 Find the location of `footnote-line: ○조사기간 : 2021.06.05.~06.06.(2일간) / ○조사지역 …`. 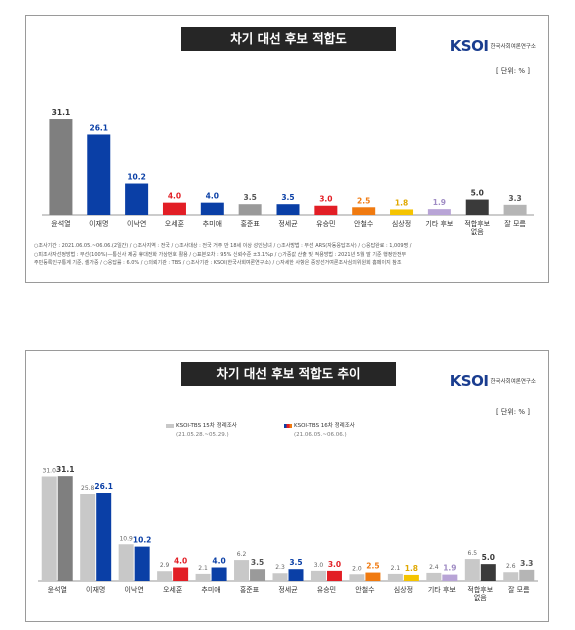

footnote-line: ○조사기간 : 2021.06.05.~06.06.(2일간) / ○조사지역 … is located at coordinates (223, 246).